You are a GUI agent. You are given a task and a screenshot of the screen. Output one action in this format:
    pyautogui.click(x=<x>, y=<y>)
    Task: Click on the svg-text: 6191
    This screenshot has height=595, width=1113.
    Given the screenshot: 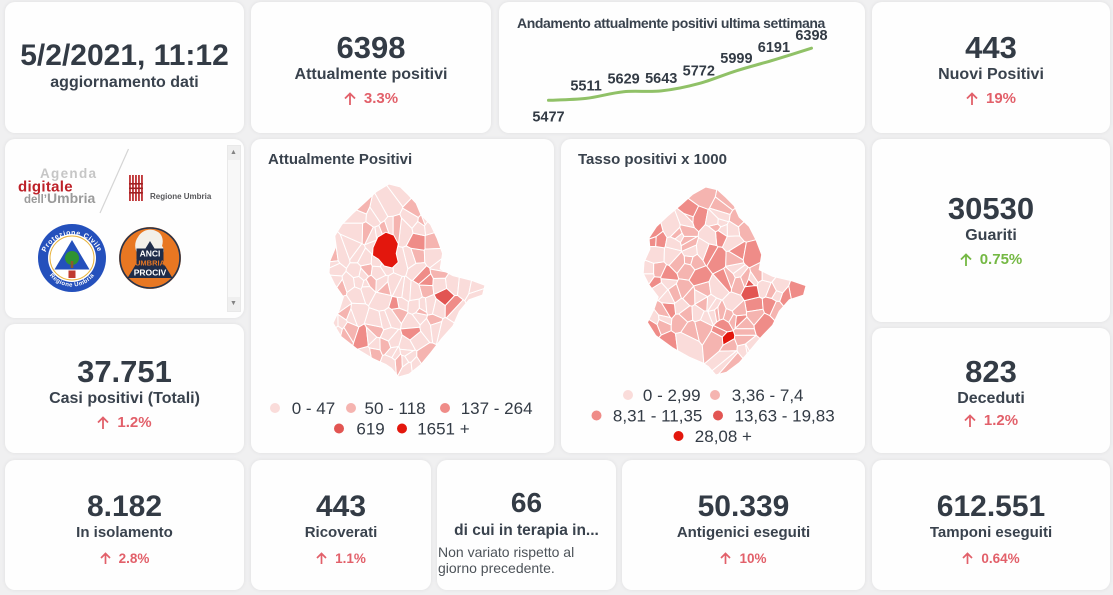 What is the action you would take?
    pyautogui.click(x=774, y=48)
    